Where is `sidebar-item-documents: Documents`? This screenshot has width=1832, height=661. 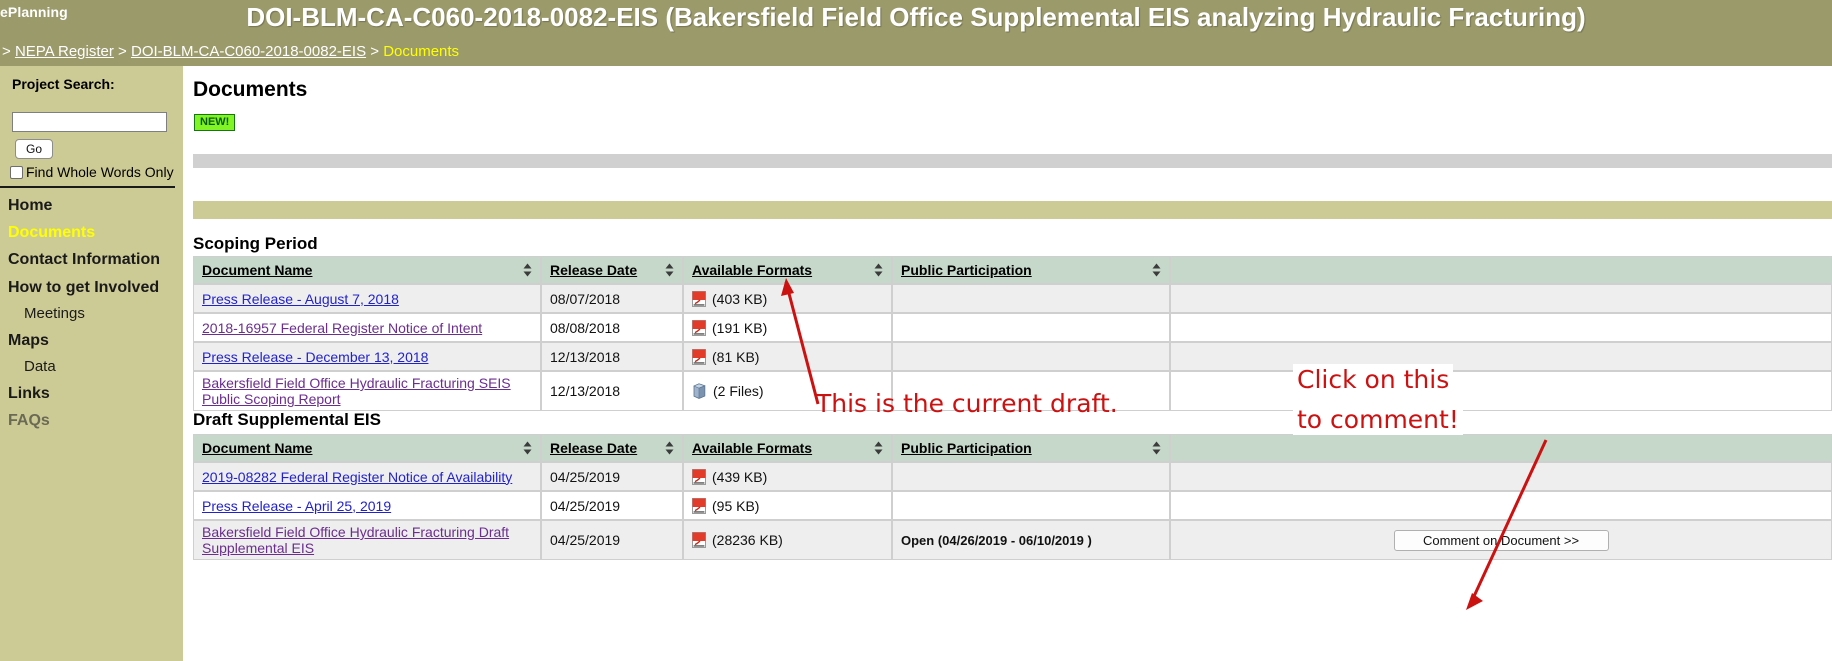
sidebar-item-documents: Documents is located at coordinates (52, 233).